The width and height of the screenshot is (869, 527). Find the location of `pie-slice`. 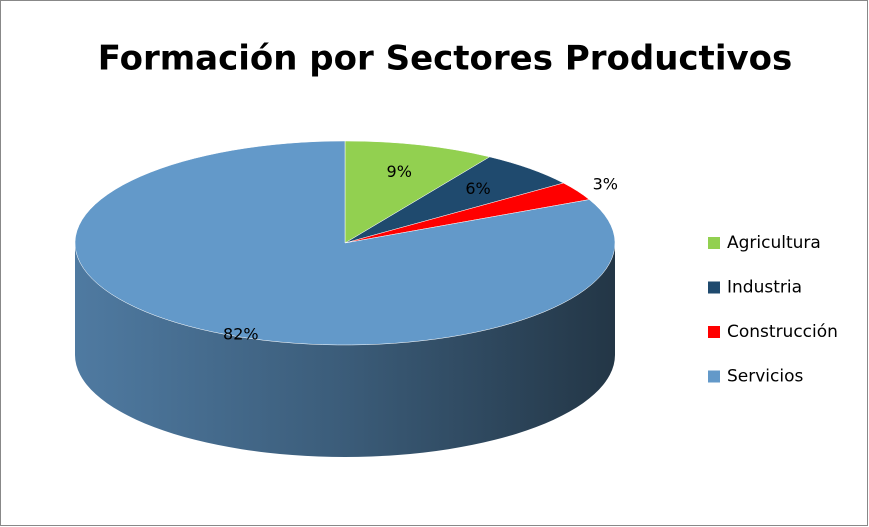

pie-slice is located at coordinates (417, 192).